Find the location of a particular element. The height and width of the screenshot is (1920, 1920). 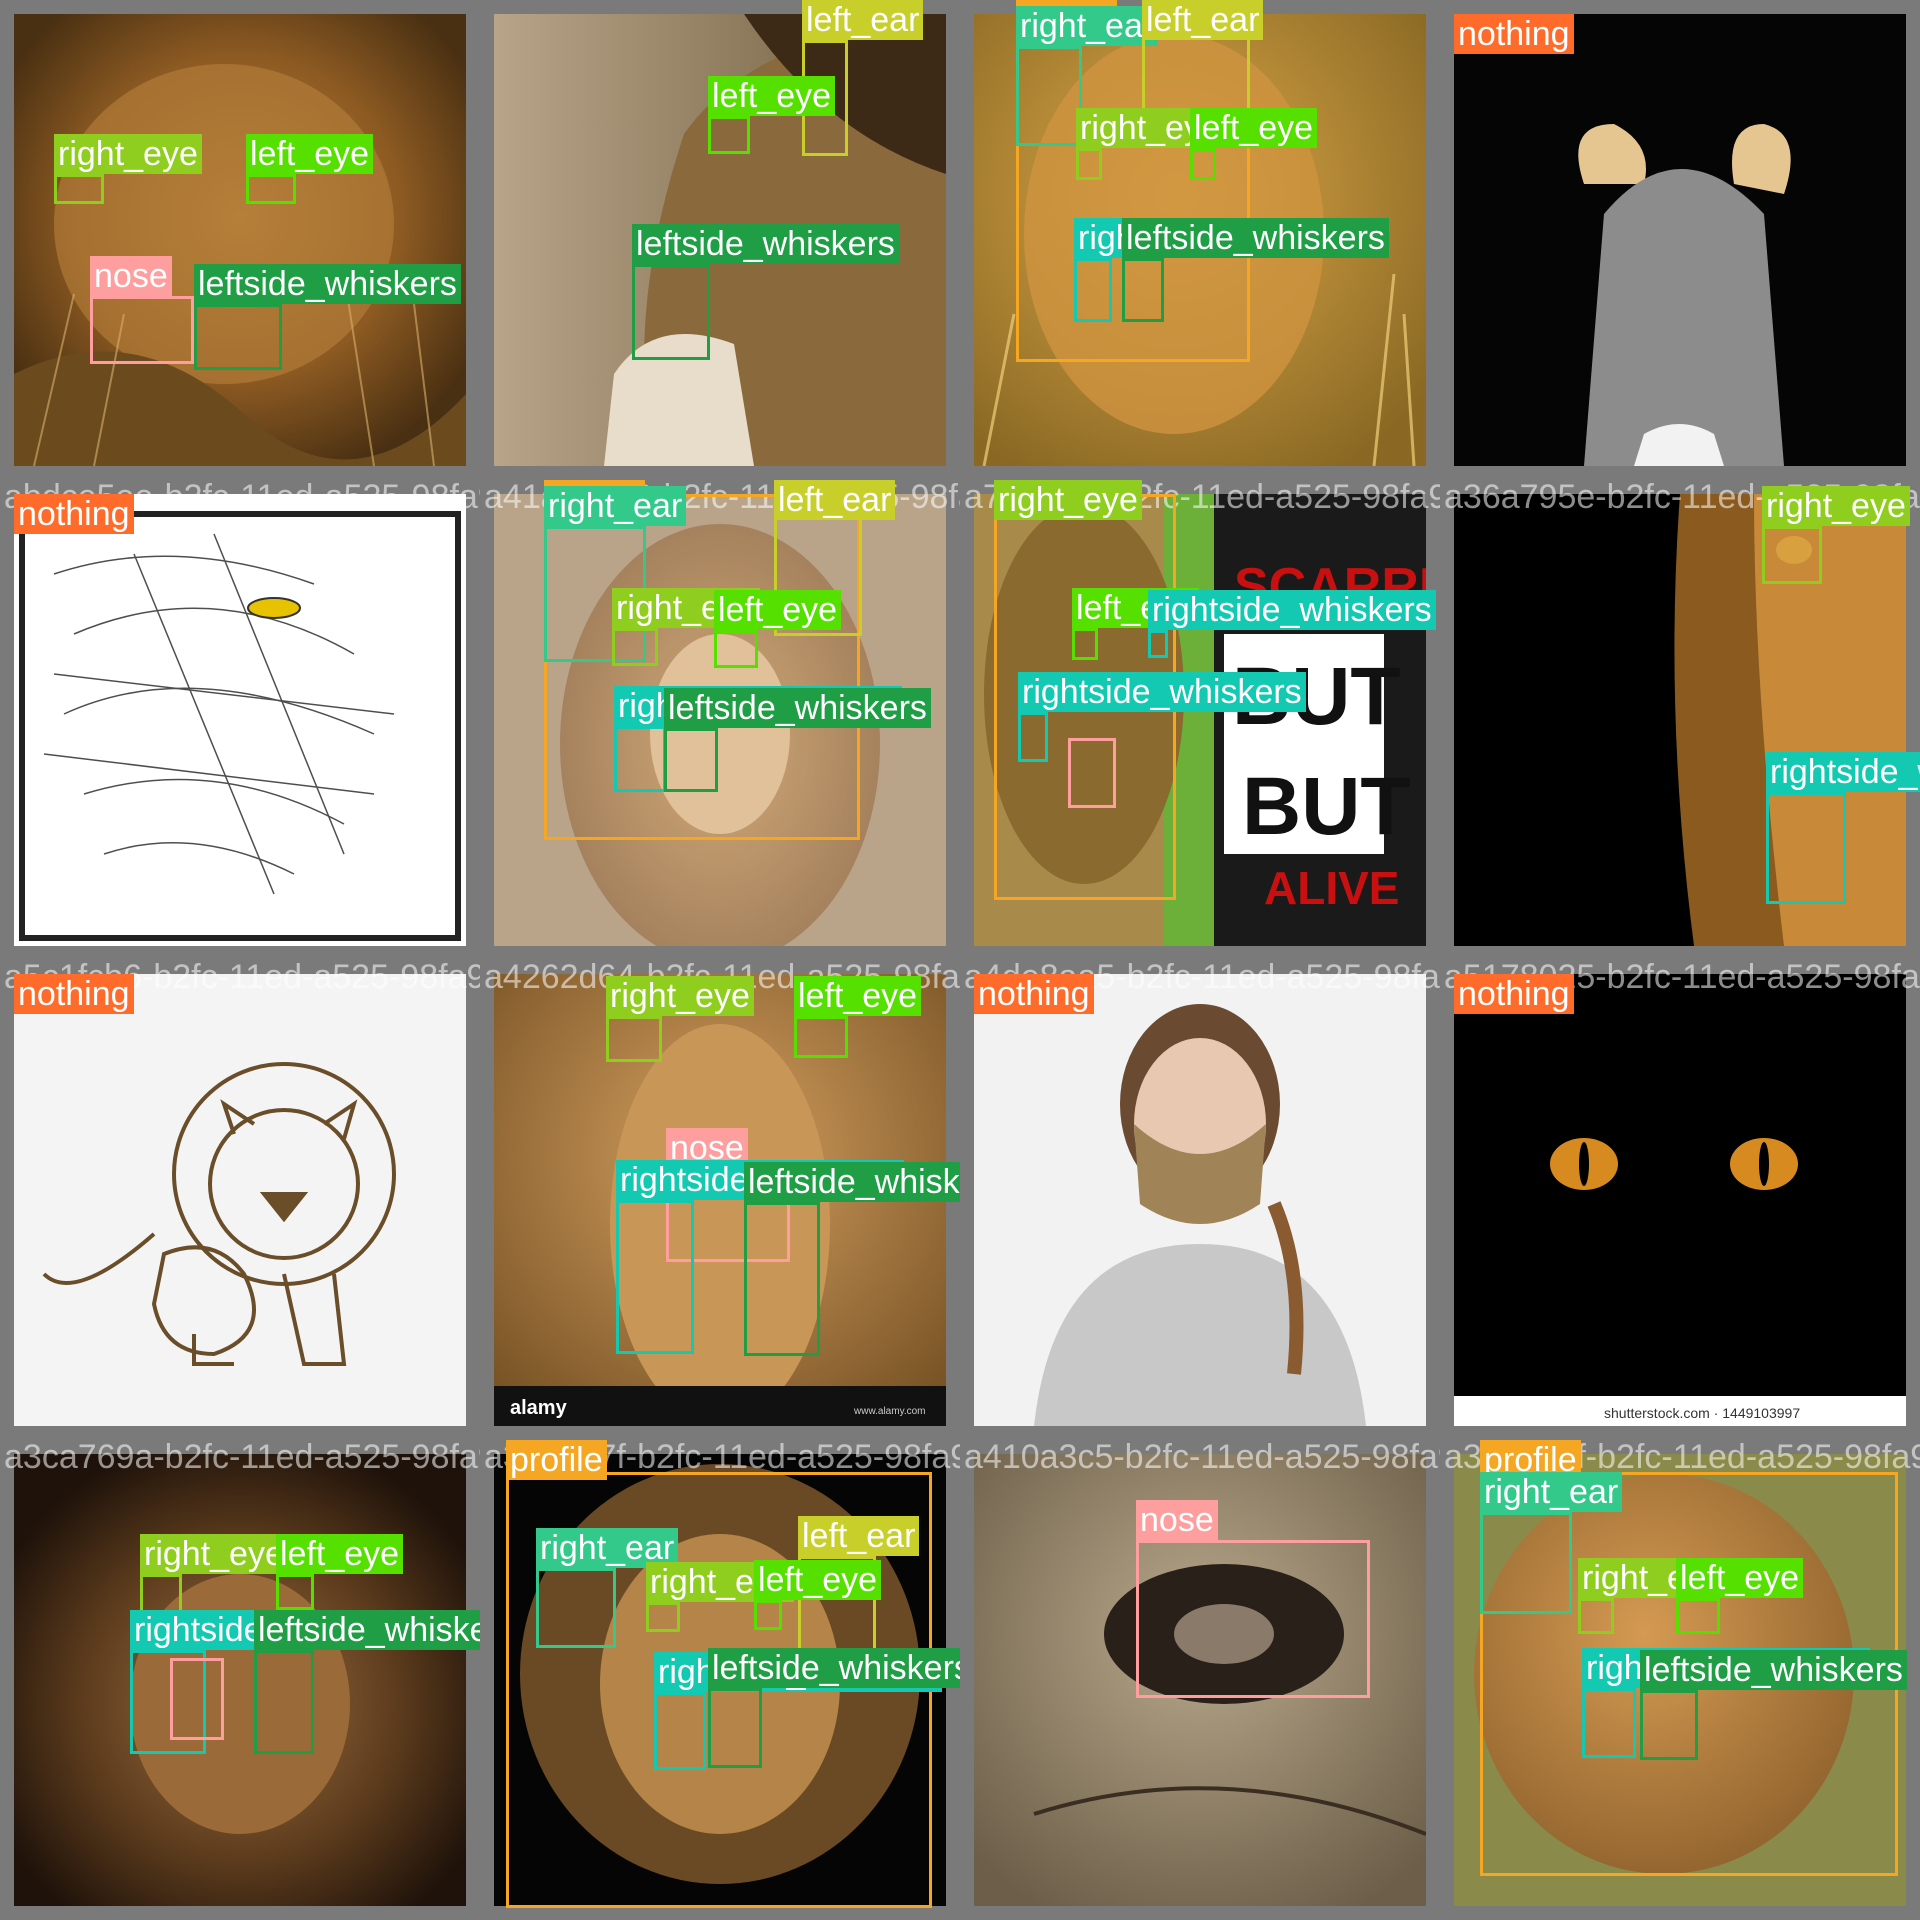

tile-image: alamy www.alamy.com is located at coordinates (720, 1200).